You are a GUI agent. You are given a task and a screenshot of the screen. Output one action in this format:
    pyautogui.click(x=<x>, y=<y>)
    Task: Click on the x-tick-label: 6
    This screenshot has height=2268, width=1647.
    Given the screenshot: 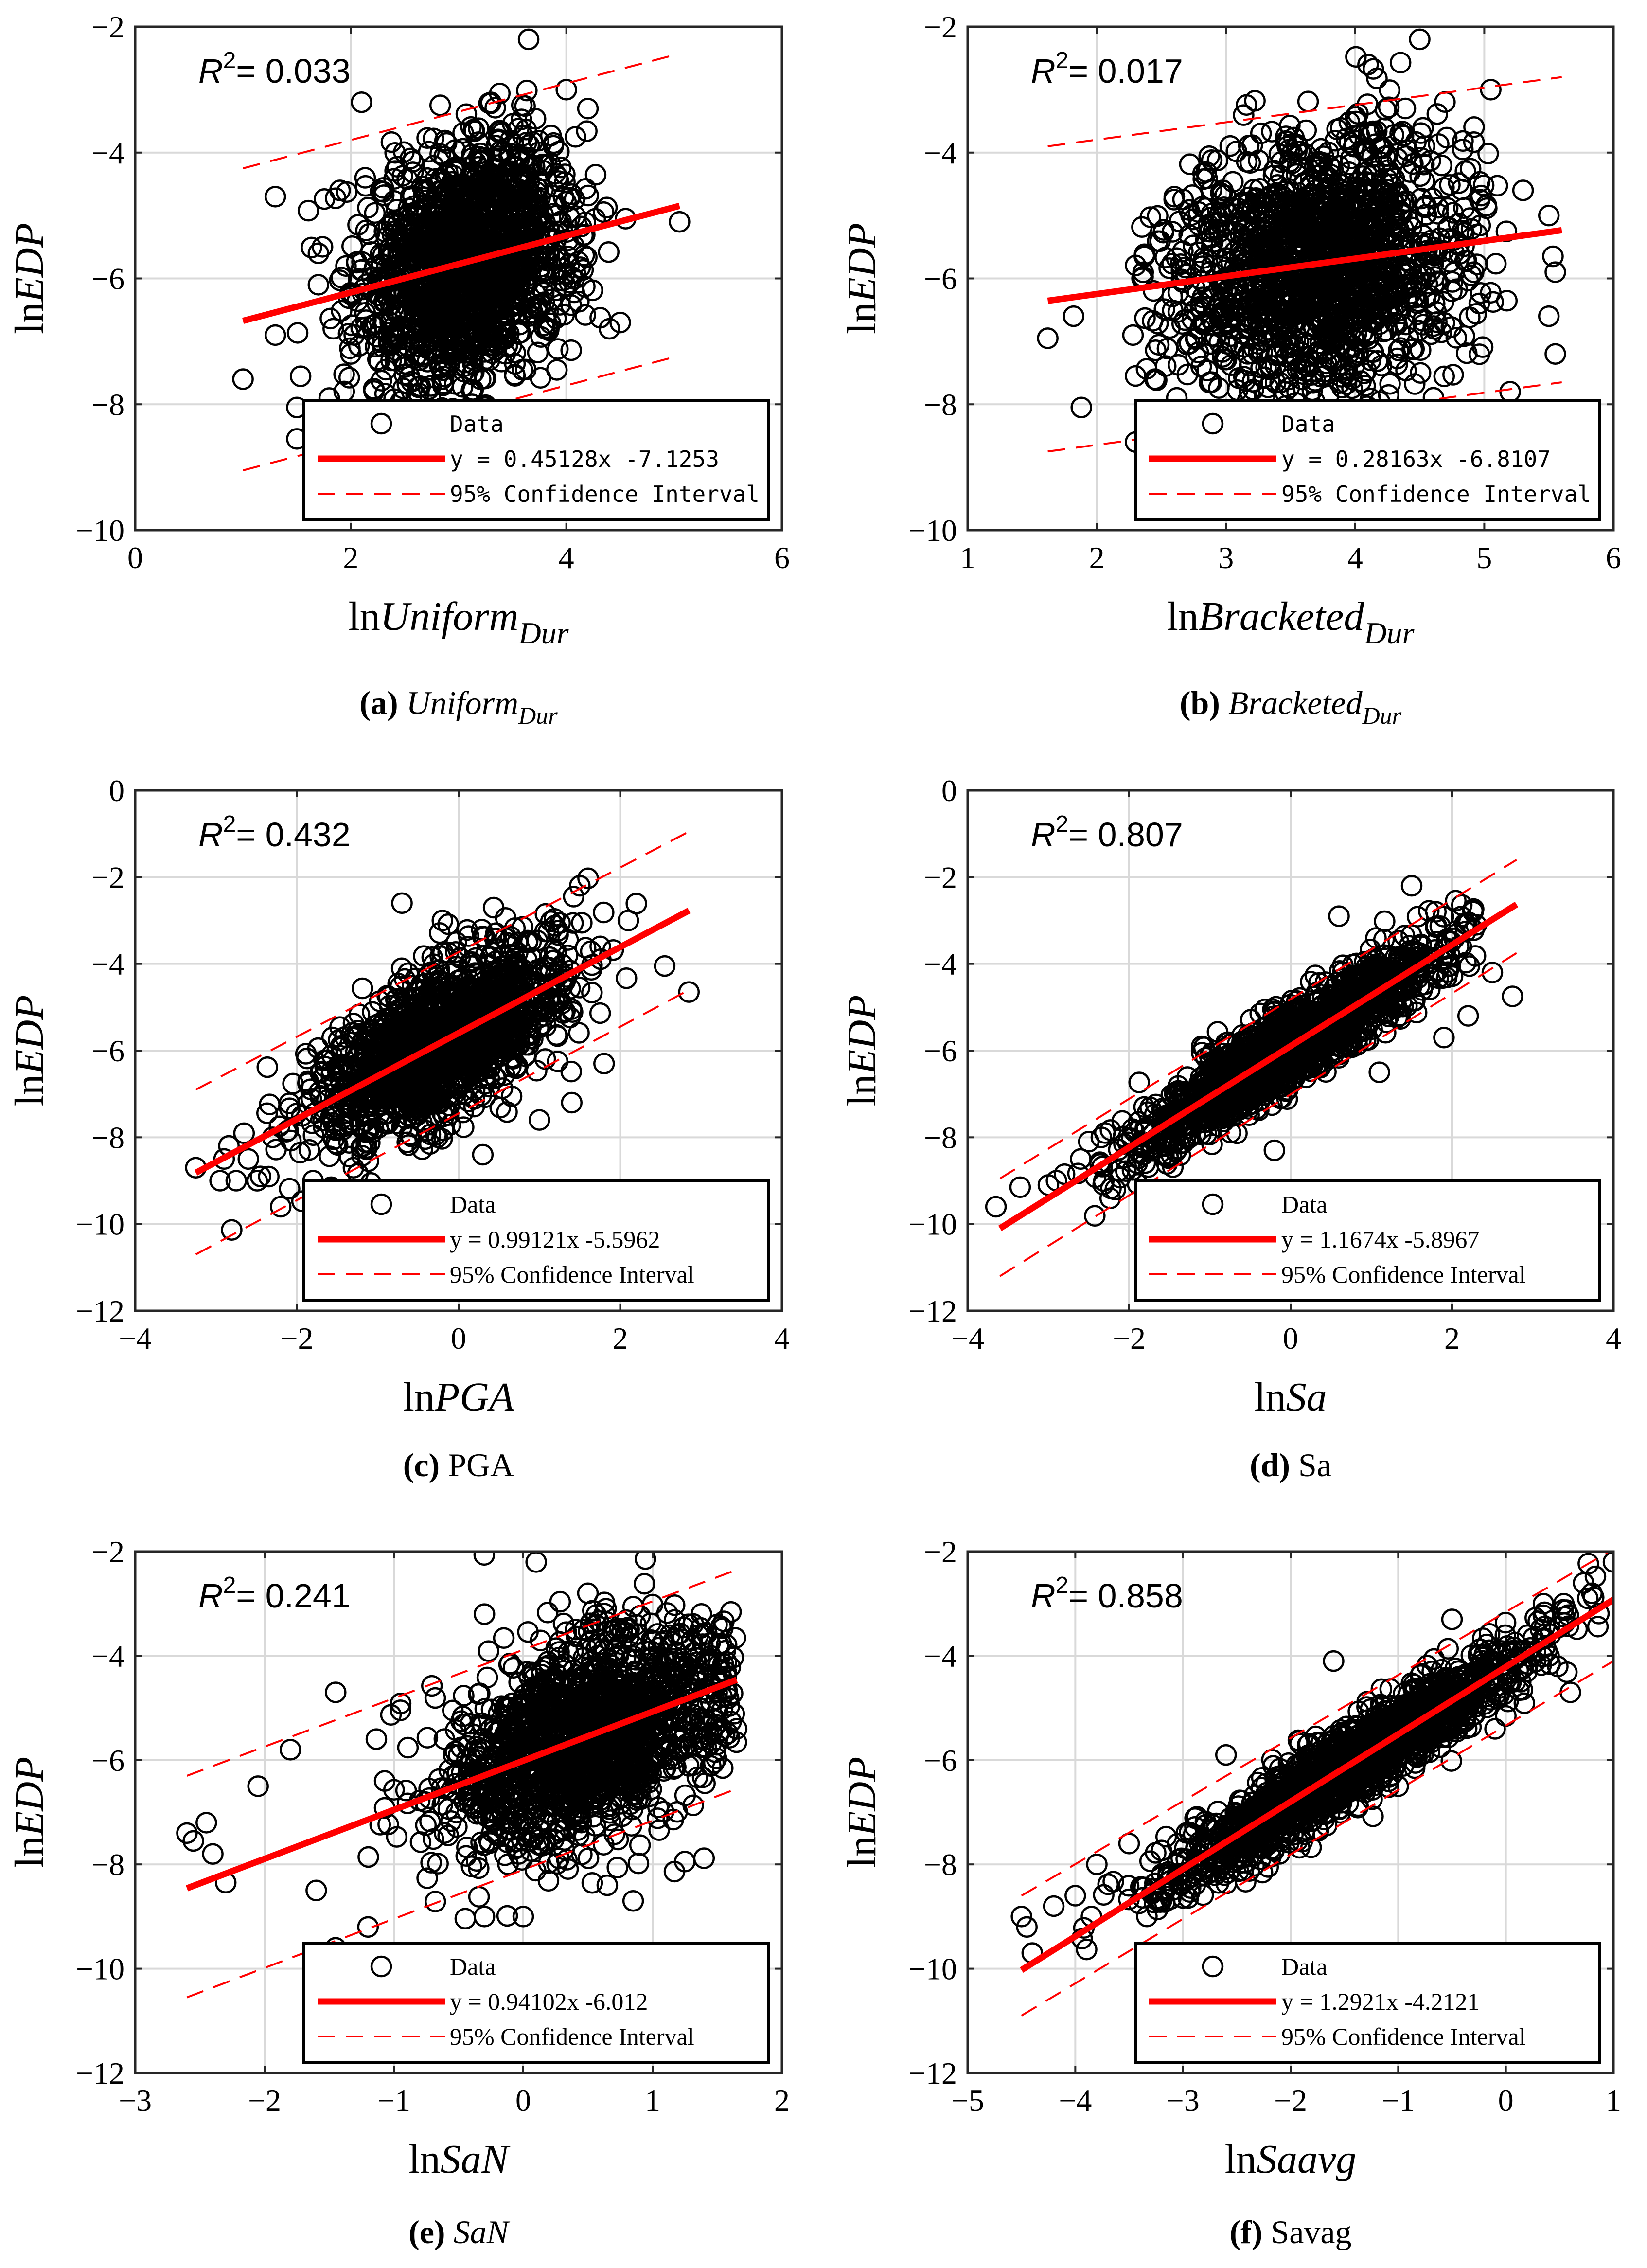 What is the action you would take?
    pyautogui.click(x=1613, y=557)
    